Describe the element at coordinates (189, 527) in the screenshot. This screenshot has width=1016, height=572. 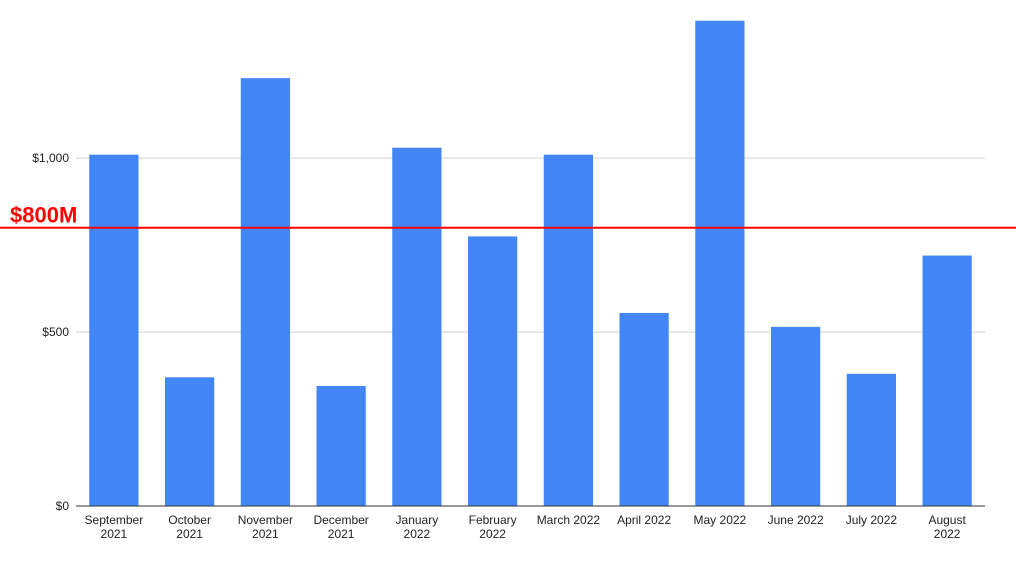
I see `x-tick-label: October 2021` at that location.